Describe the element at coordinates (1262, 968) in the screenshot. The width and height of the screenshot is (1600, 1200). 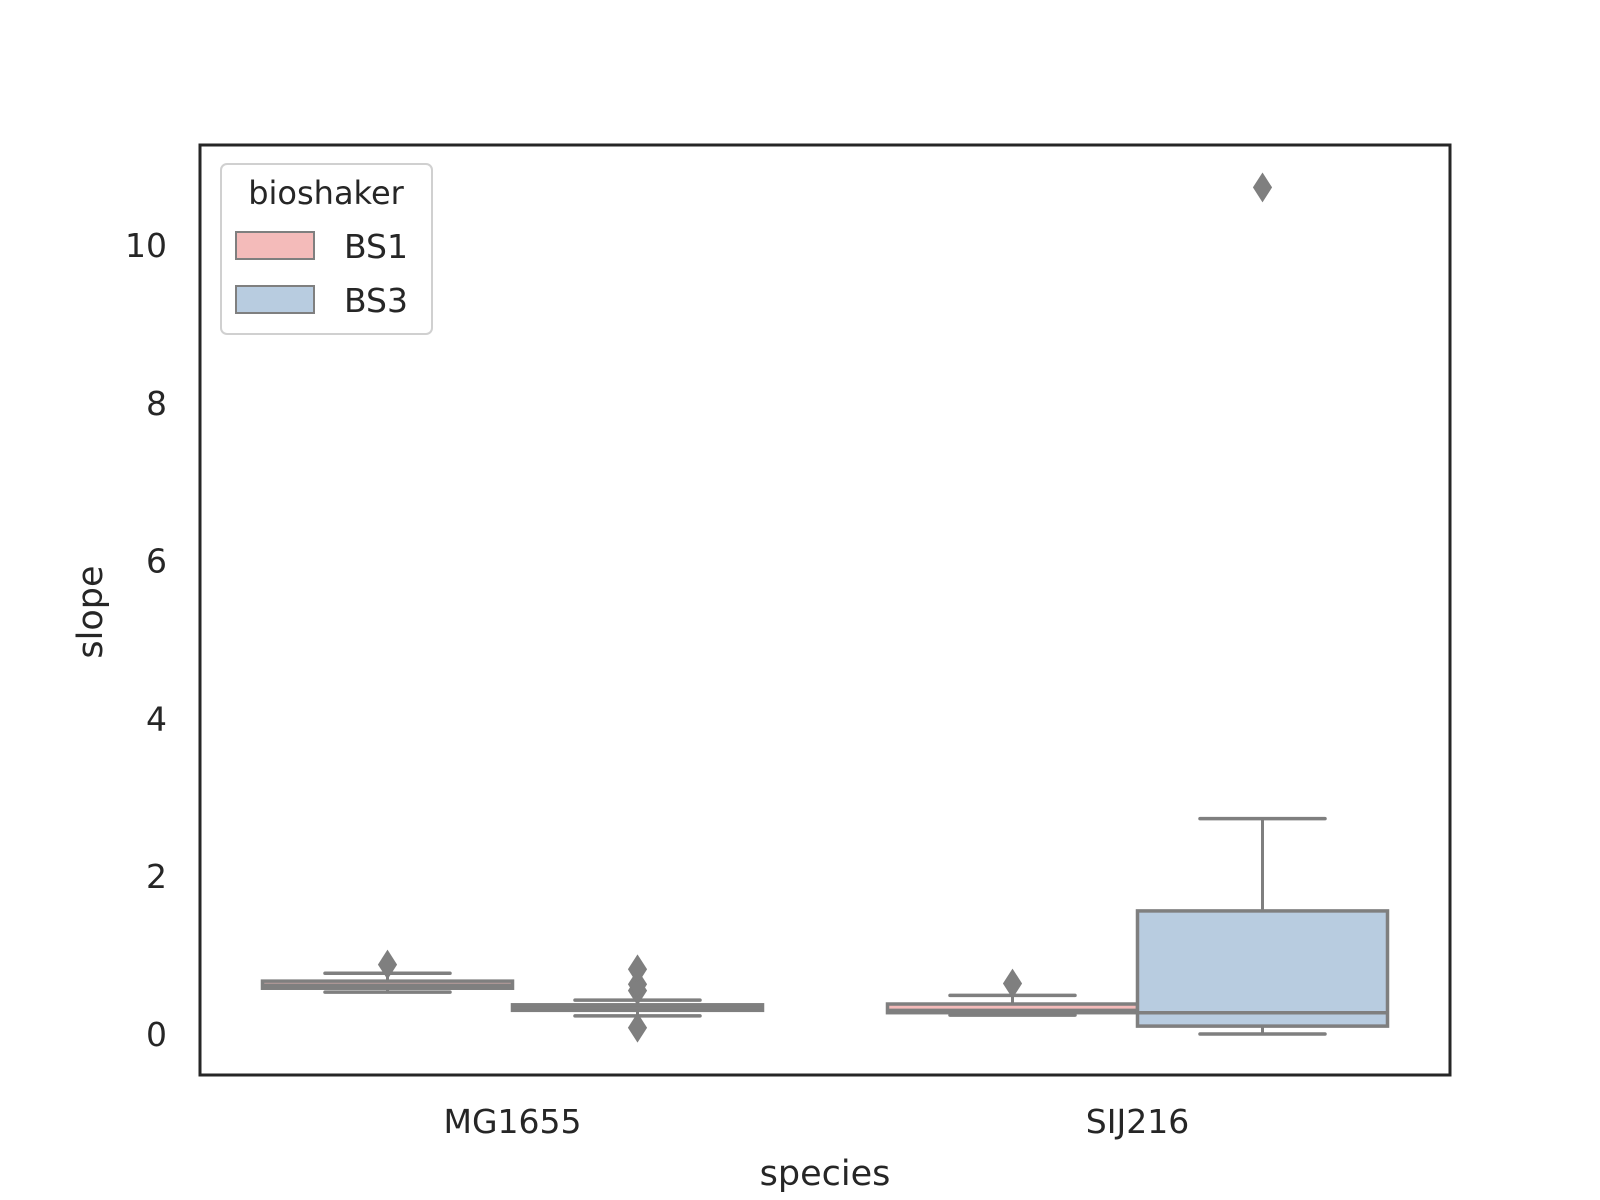
I see `box-body` at that location.